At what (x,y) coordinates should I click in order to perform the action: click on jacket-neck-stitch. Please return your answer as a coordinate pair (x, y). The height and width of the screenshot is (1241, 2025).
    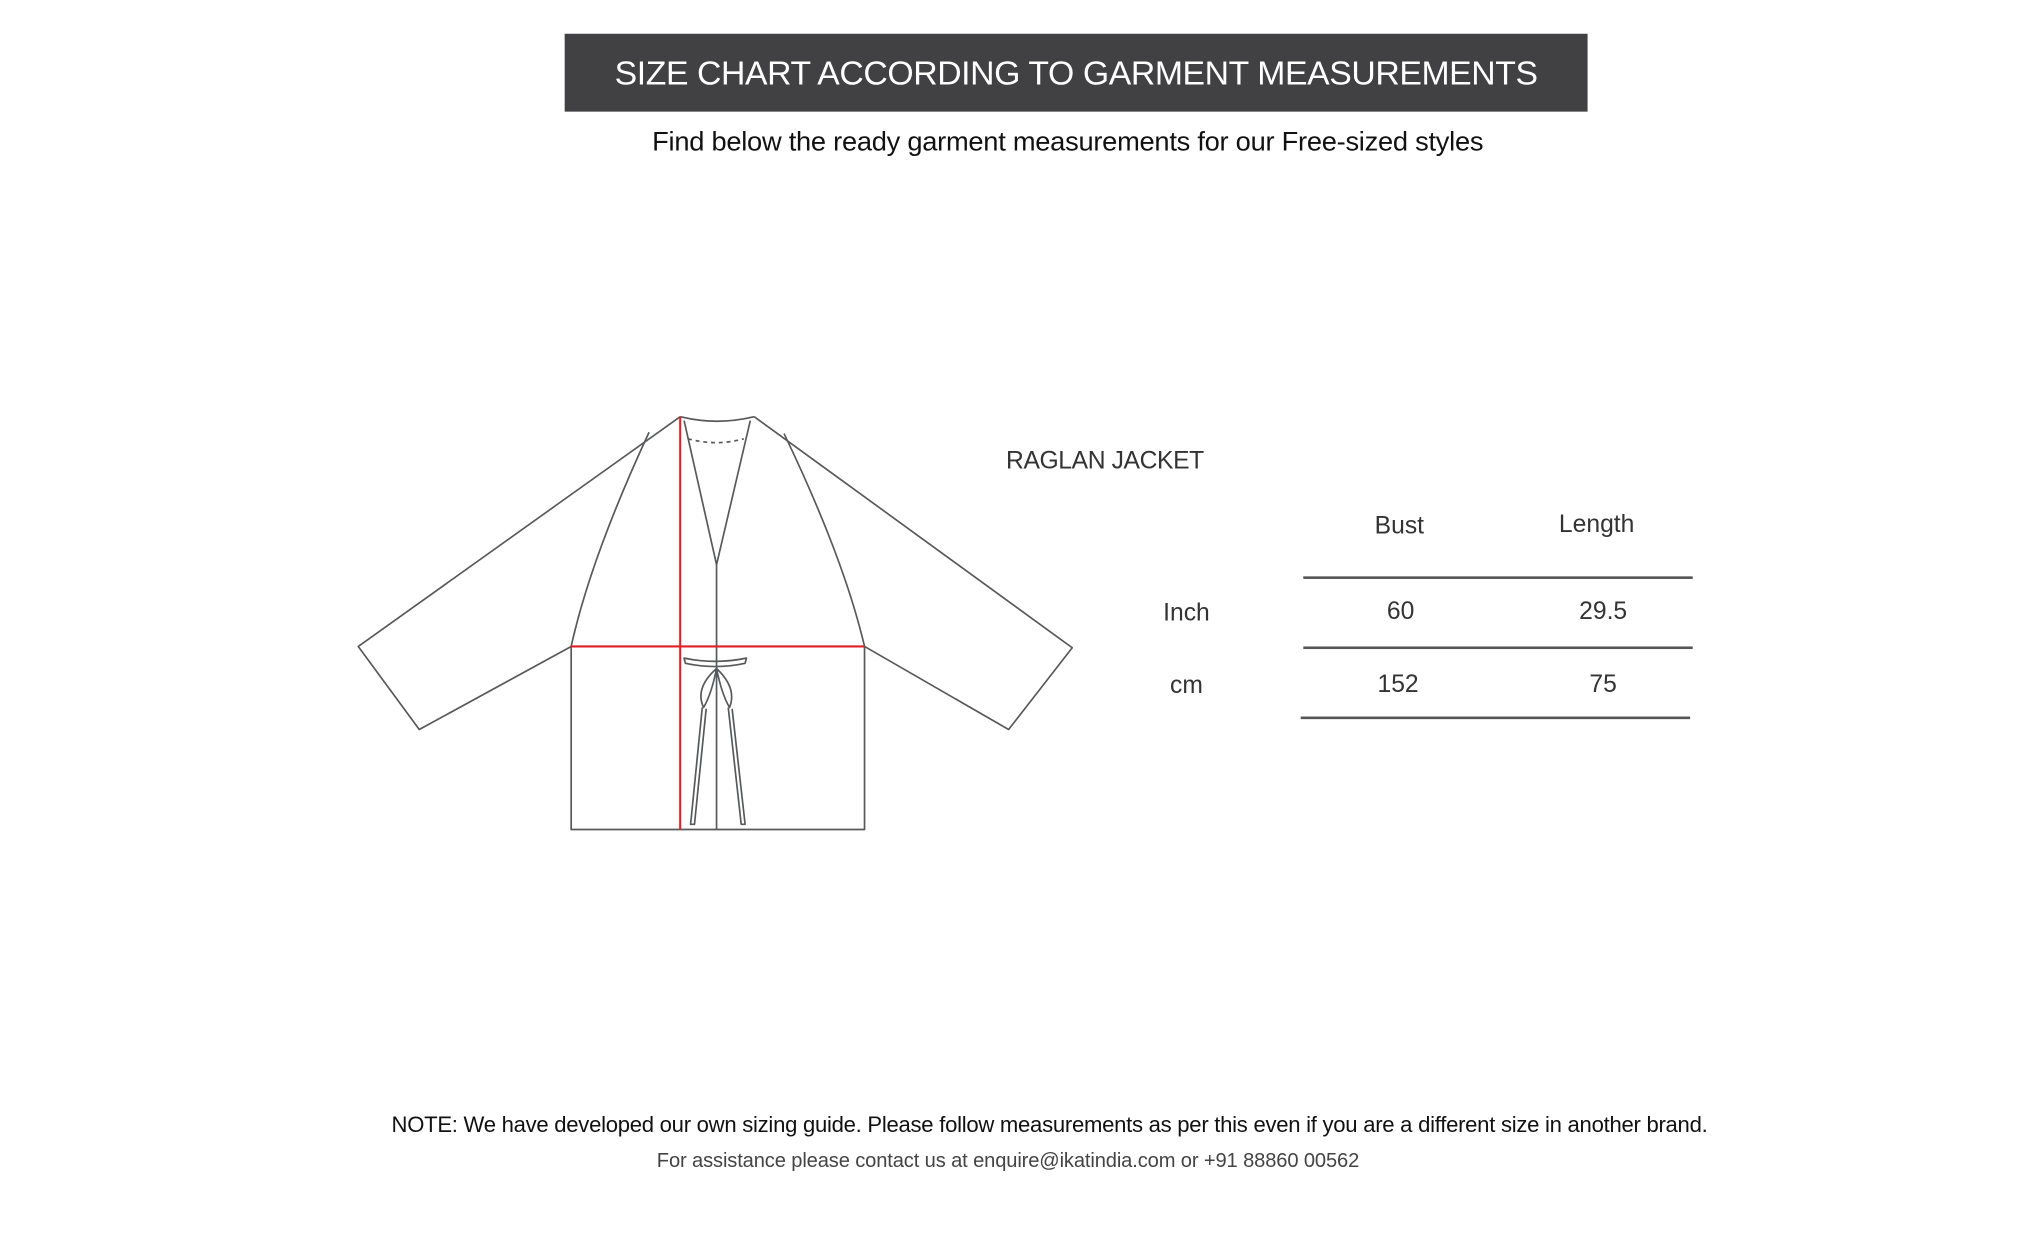
    Looking at the image, I should click on (716, 440).